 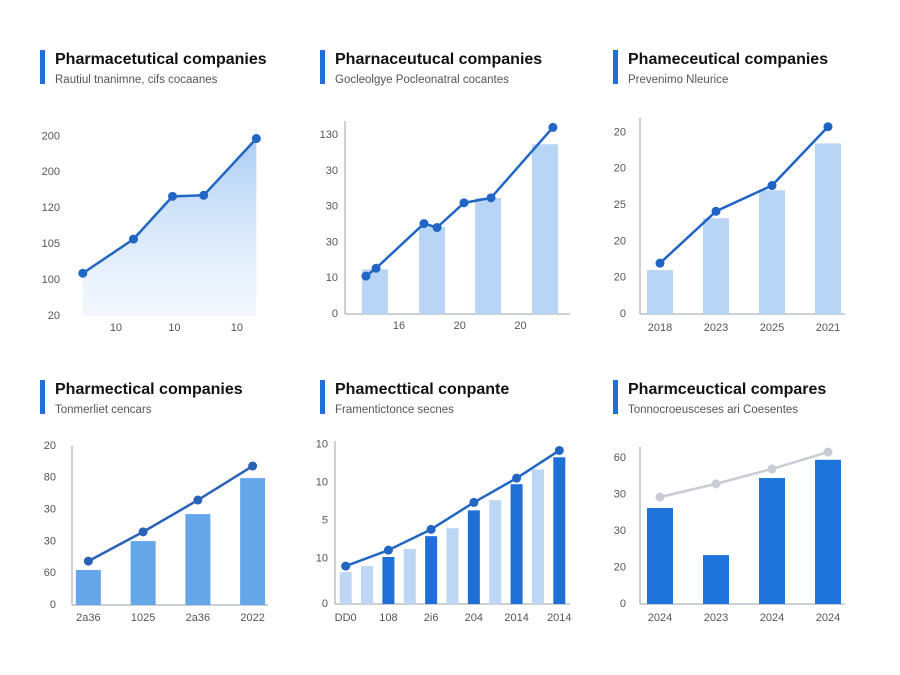 What do you see at coordinates (149, 389) in the screenshot?
I see `chart-title: Pharmectical companies` at bounding box center [149, 389].